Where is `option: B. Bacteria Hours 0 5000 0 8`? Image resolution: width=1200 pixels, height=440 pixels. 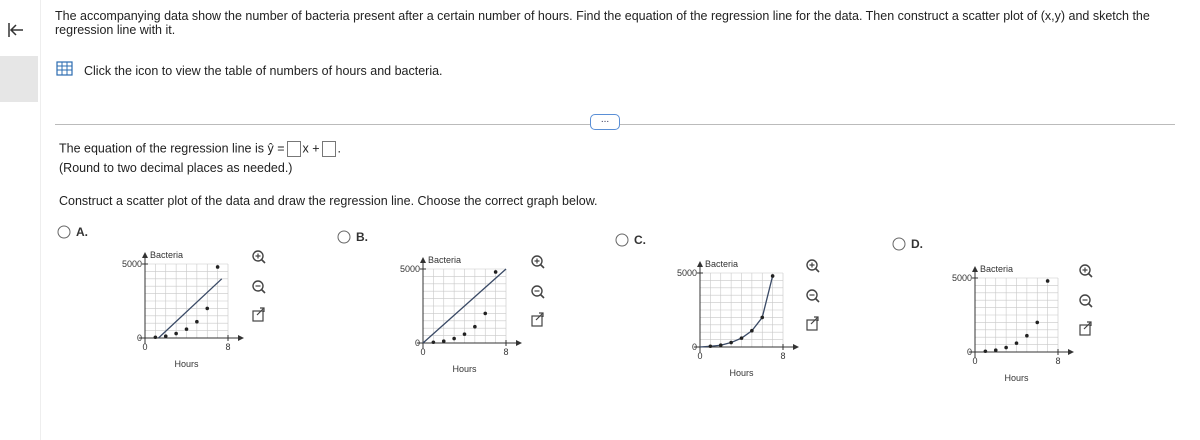
option: B. Bacteria Hours 0 5000 0 8 is located at coordinates (441, 302).